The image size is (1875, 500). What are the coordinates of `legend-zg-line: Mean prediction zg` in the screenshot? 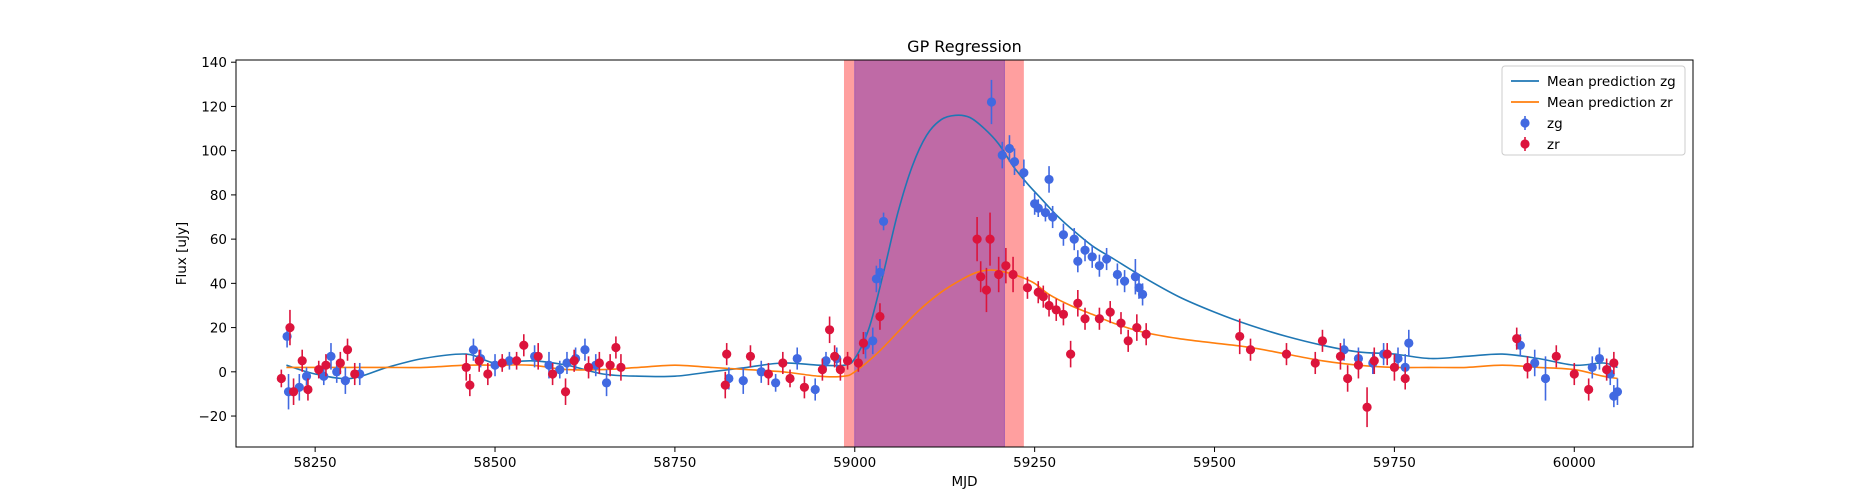 It's located at (1593, 82).